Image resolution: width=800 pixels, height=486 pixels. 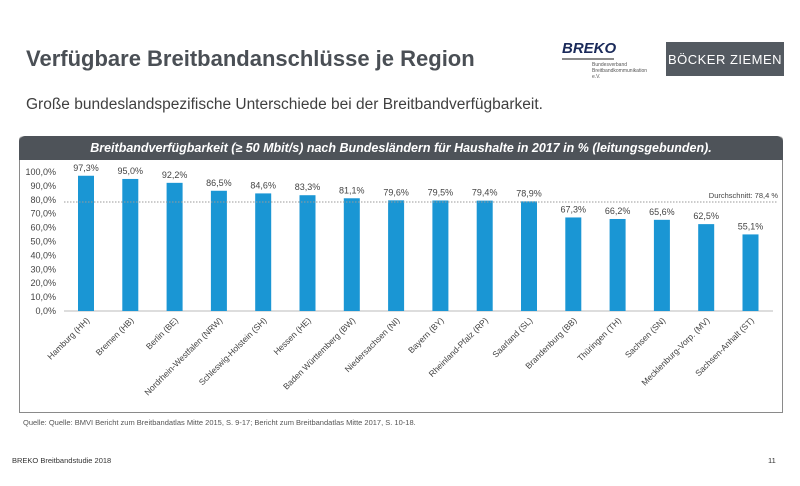 What do you see at coordinates (40, 172) in the screenshot?
I see `y-tick-label: 100,0%` at bounding box center [40, 172].